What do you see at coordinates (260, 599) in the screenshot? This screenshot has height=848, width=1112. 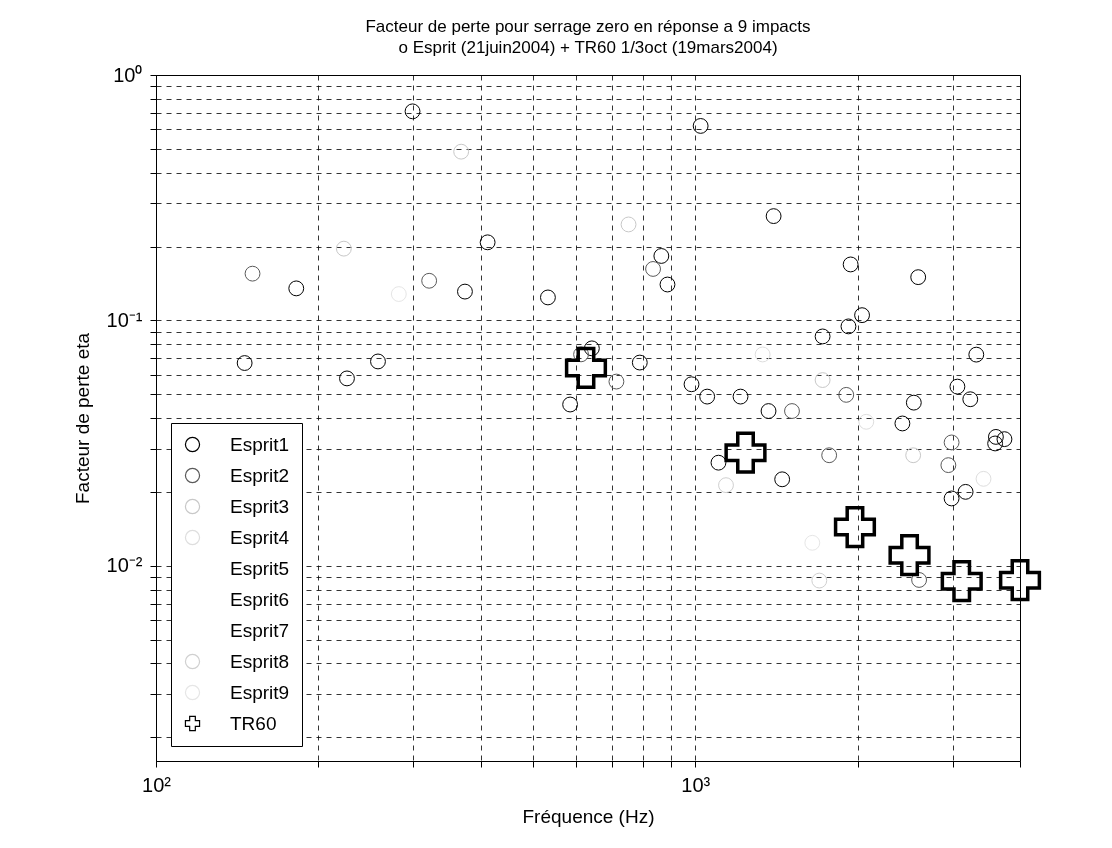 I see `text: Esprit6` at bounding box center [260, 599].